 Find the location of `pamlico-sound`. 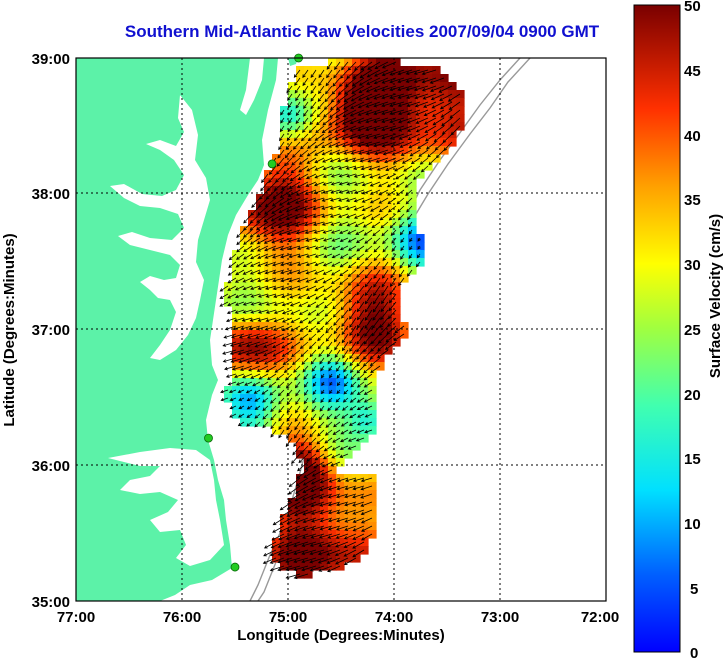

pamlico-sound is located at coordinates (166, 507).